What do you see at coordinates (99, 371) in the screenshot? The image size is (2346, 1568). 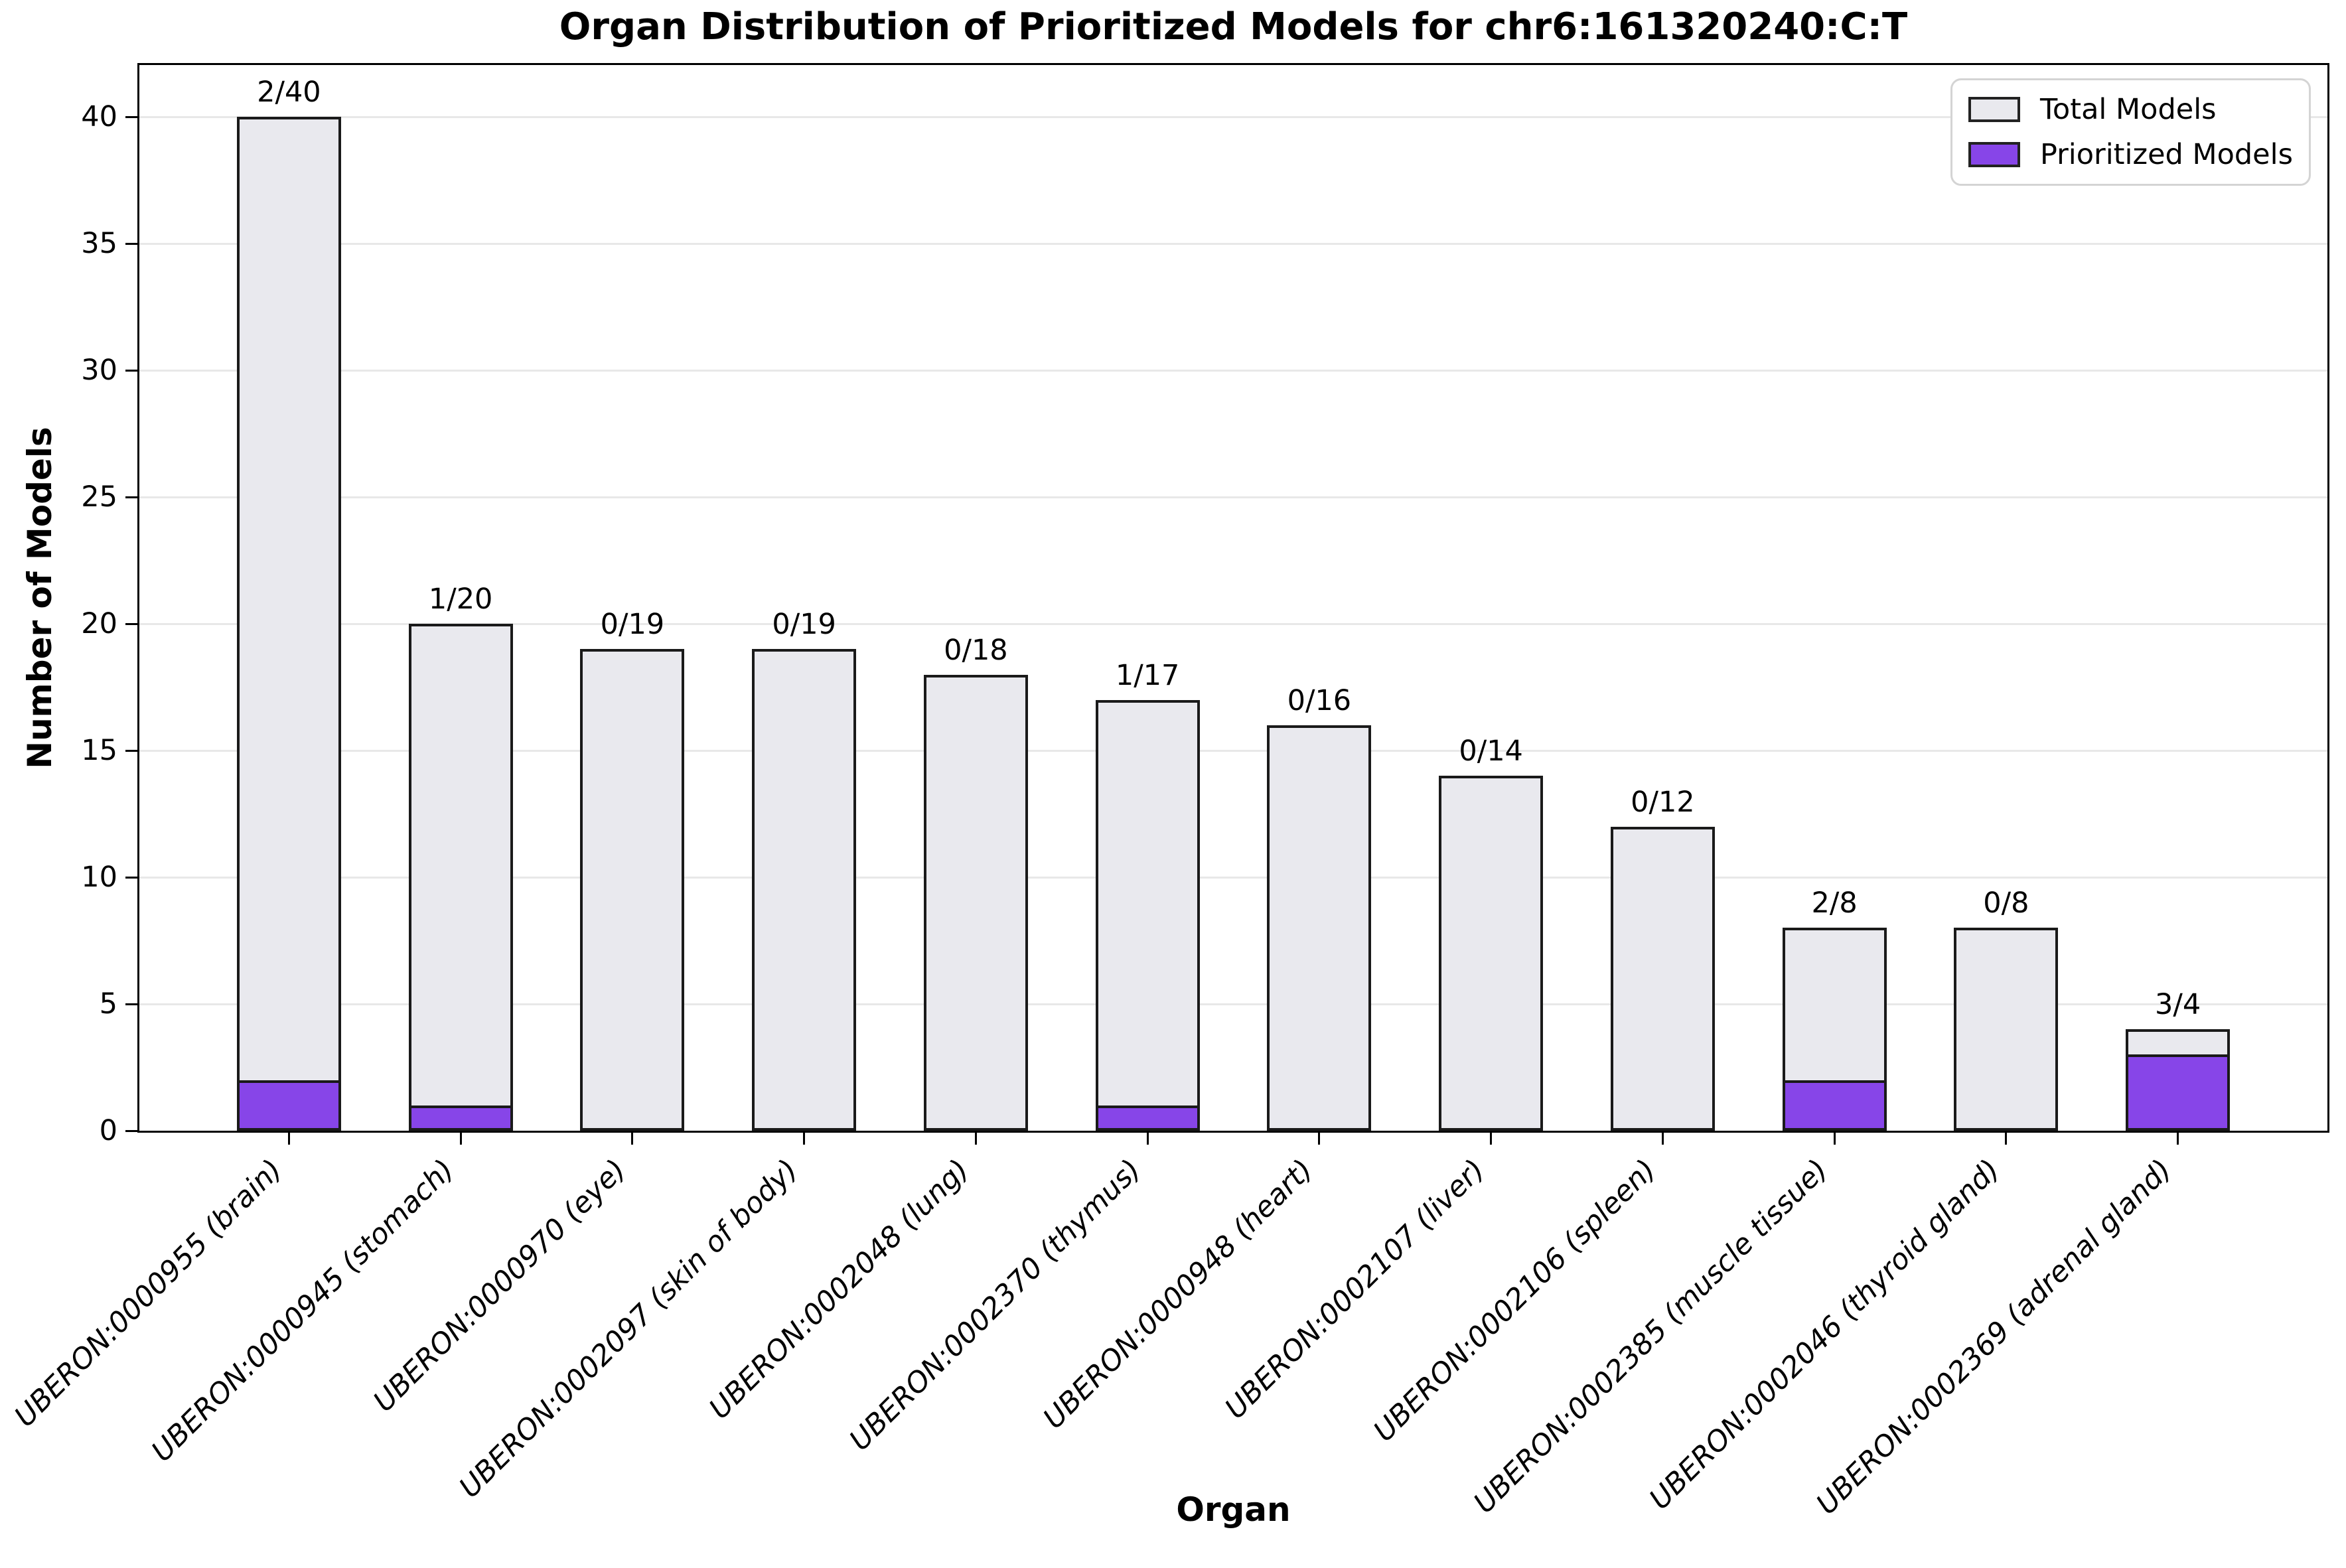 I see `y-tick-label: 30` at bounding box center [99, 371].